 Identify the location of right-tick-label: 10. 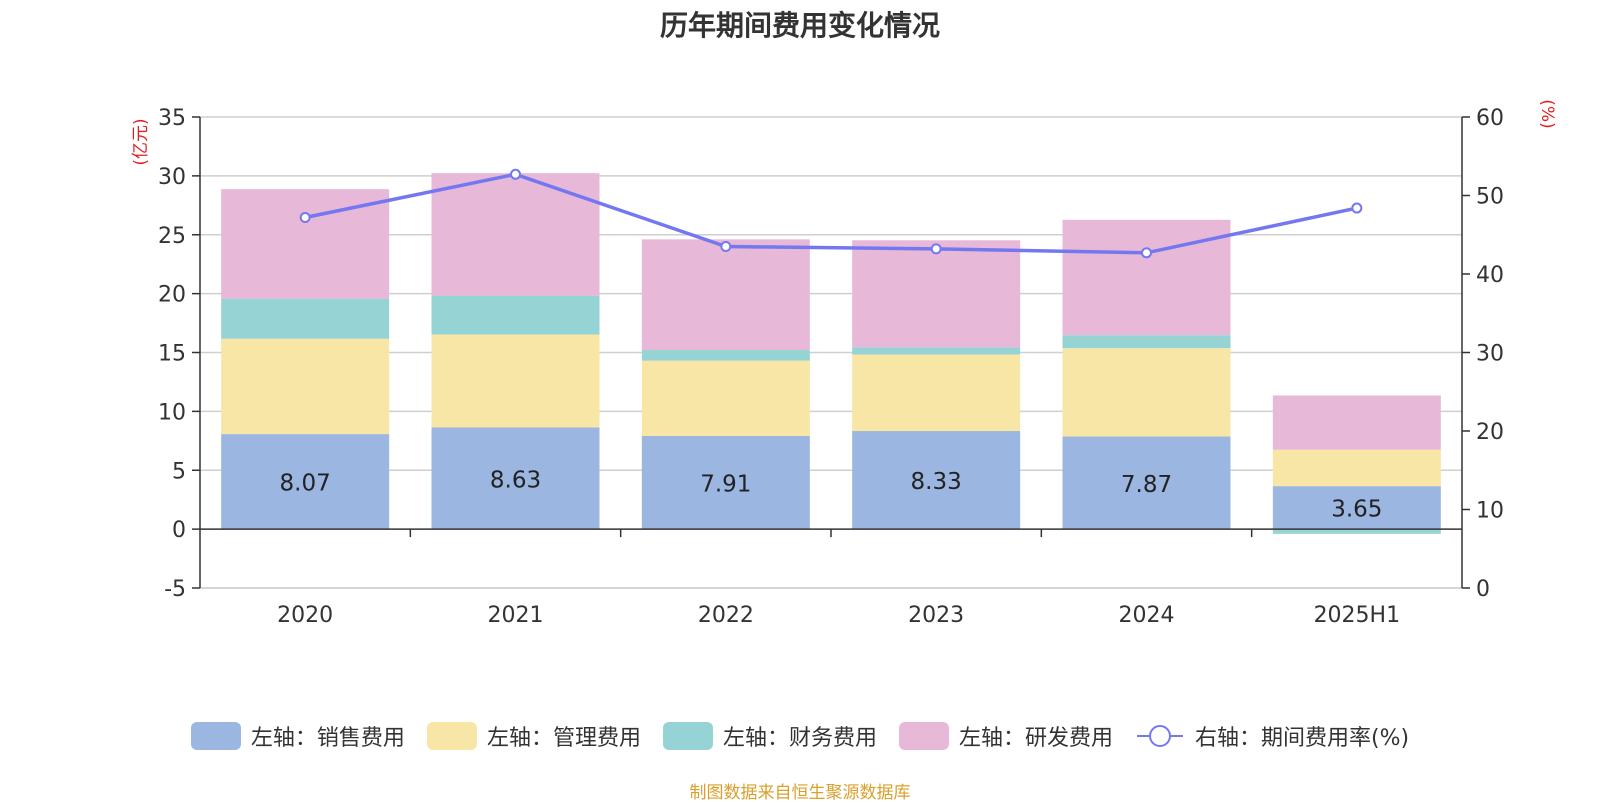
(1490, 511).